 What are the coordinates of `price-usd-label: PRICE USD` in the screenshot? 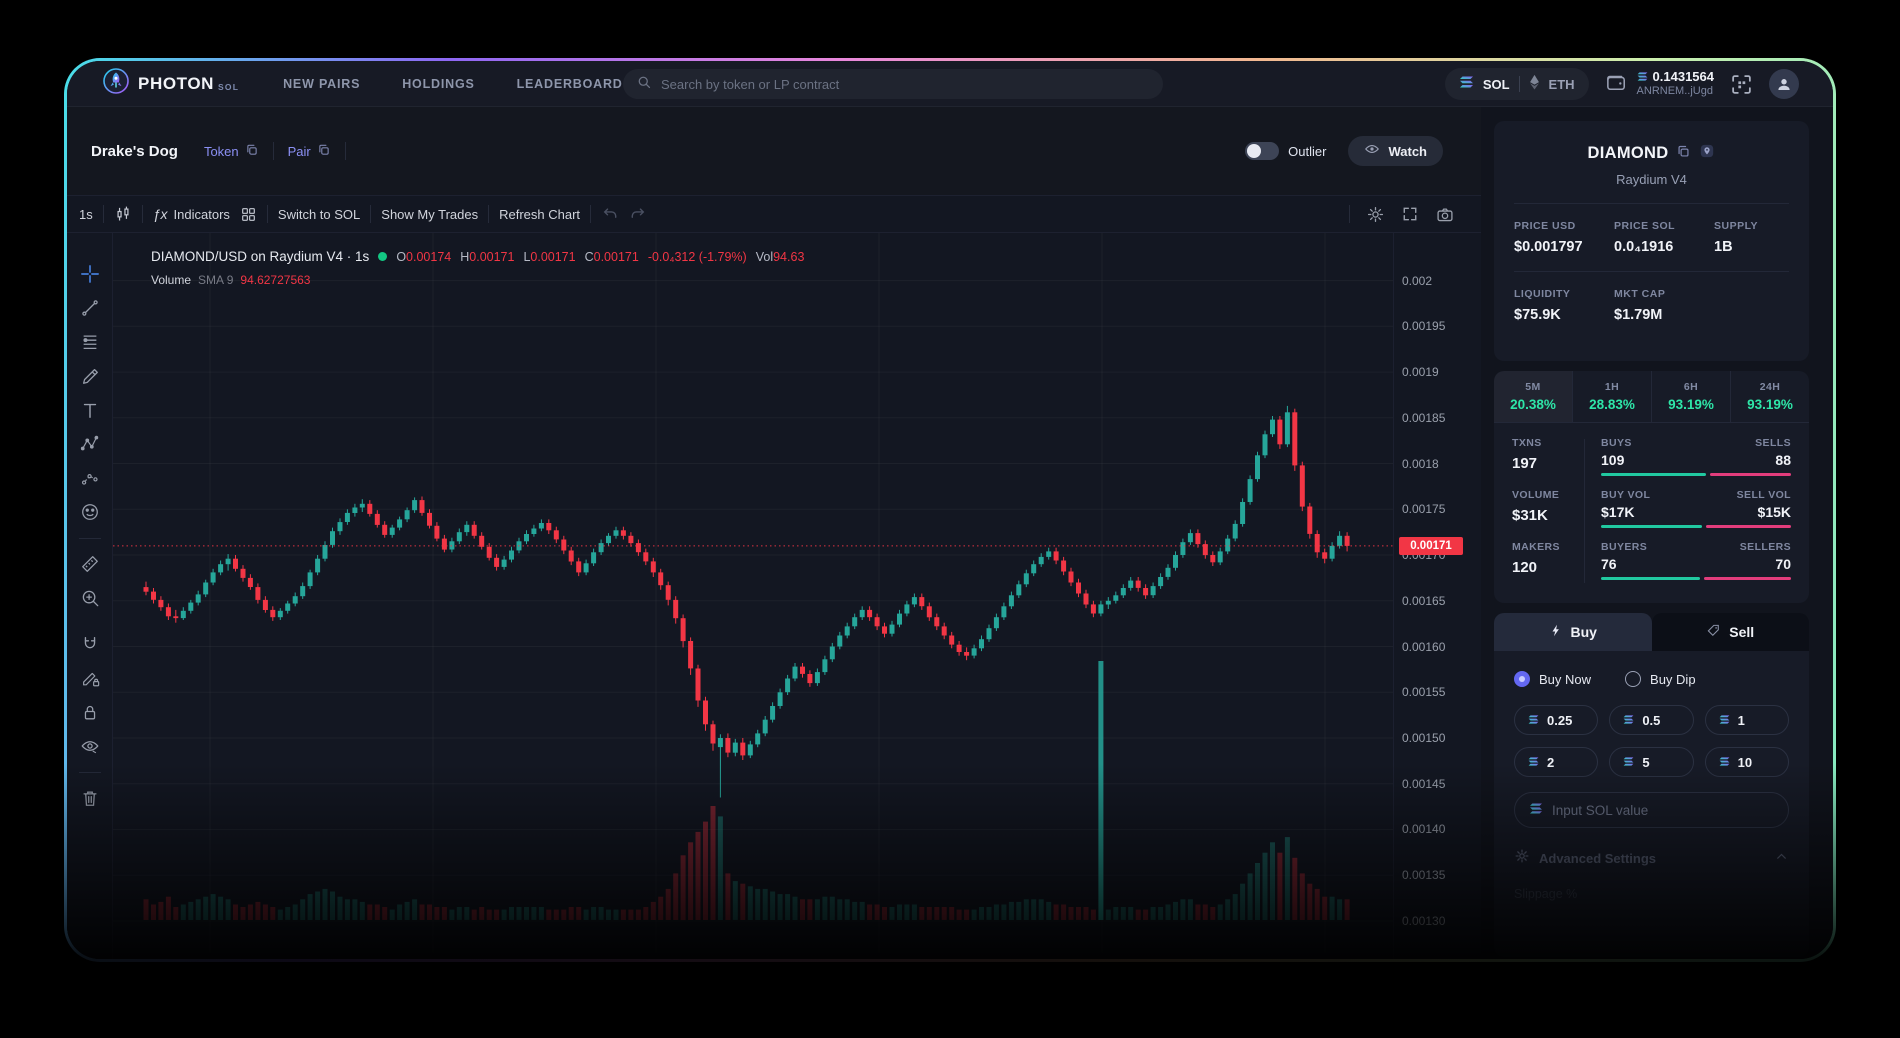 It's located at (1545, 226).